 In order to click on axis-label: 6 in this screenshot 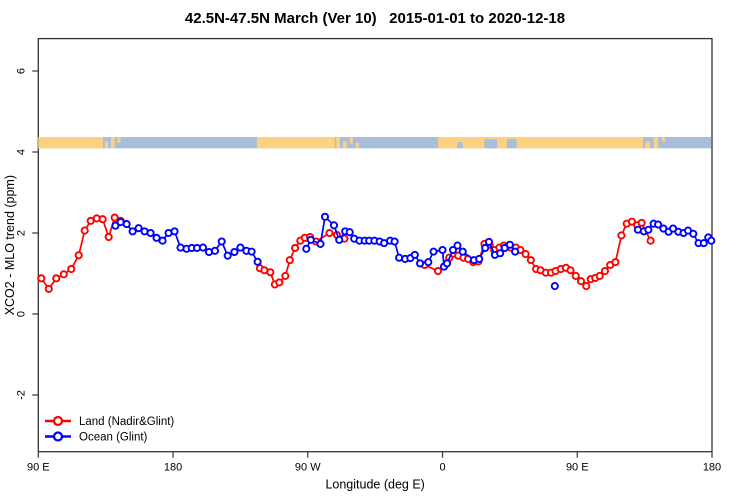, I will do `click(21, 71)`.